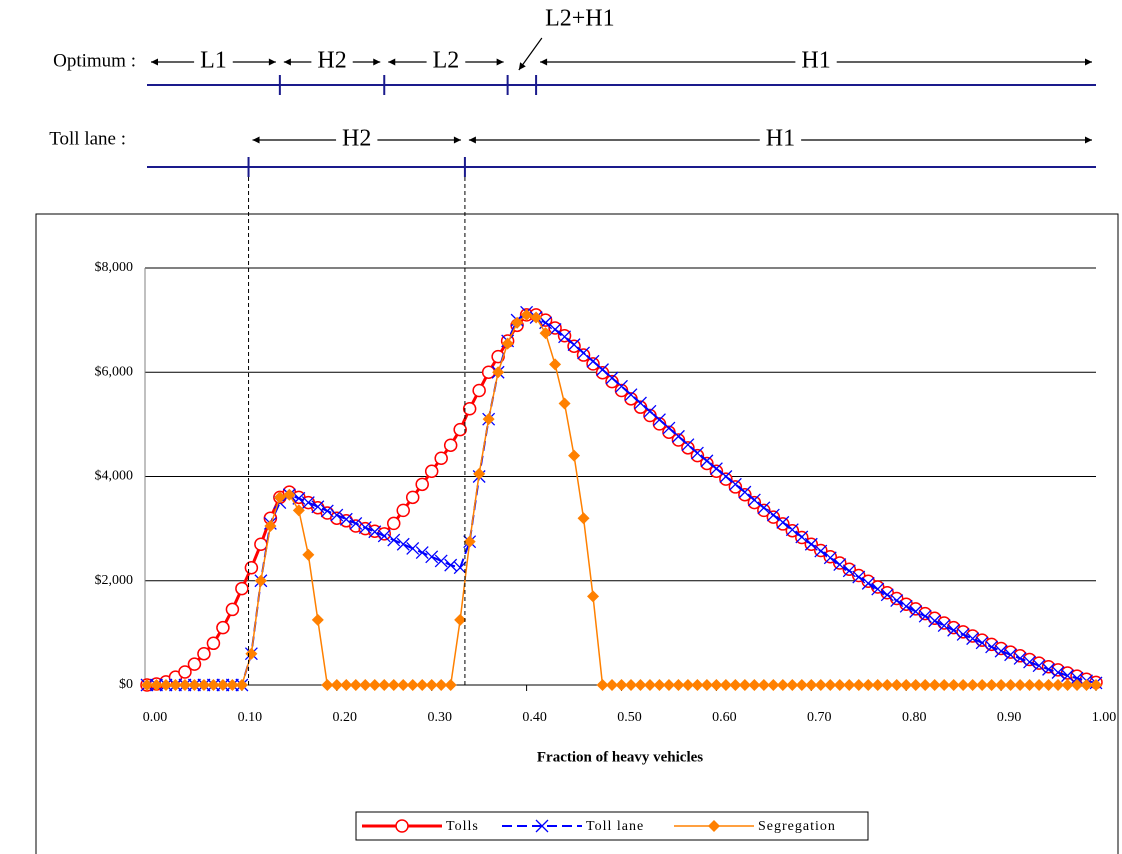 This screenshot has height=854, width=1122. What do you see at coordinates (345, 717) in the screenshot?
I see `x-tick-label: 0.20` at bounding box center [345, 717].